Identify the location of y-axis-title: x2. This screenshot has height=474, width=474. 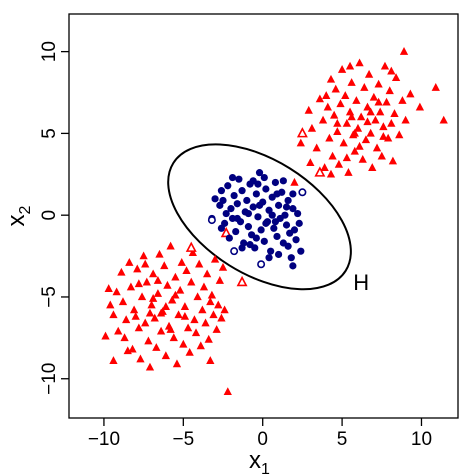
(18, 215).